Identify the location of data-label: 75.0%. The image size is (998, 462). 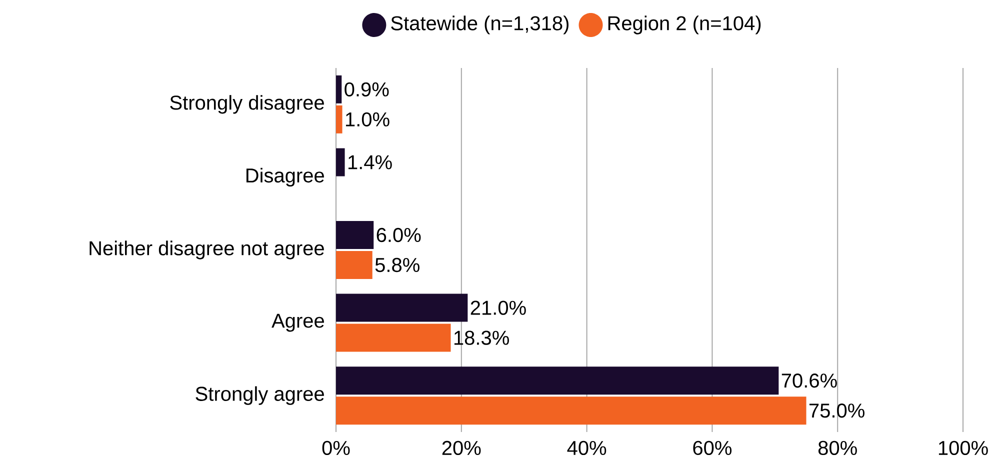
(836, 411).